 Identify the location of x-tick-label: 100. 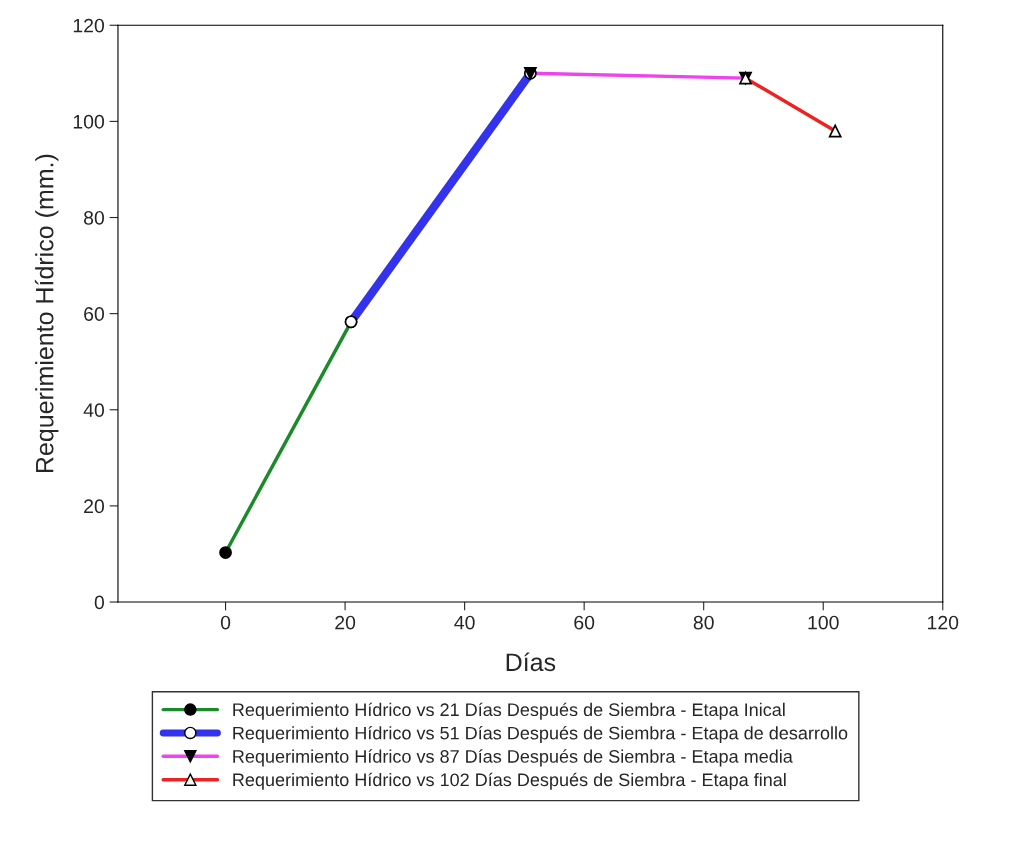
(823, 622).